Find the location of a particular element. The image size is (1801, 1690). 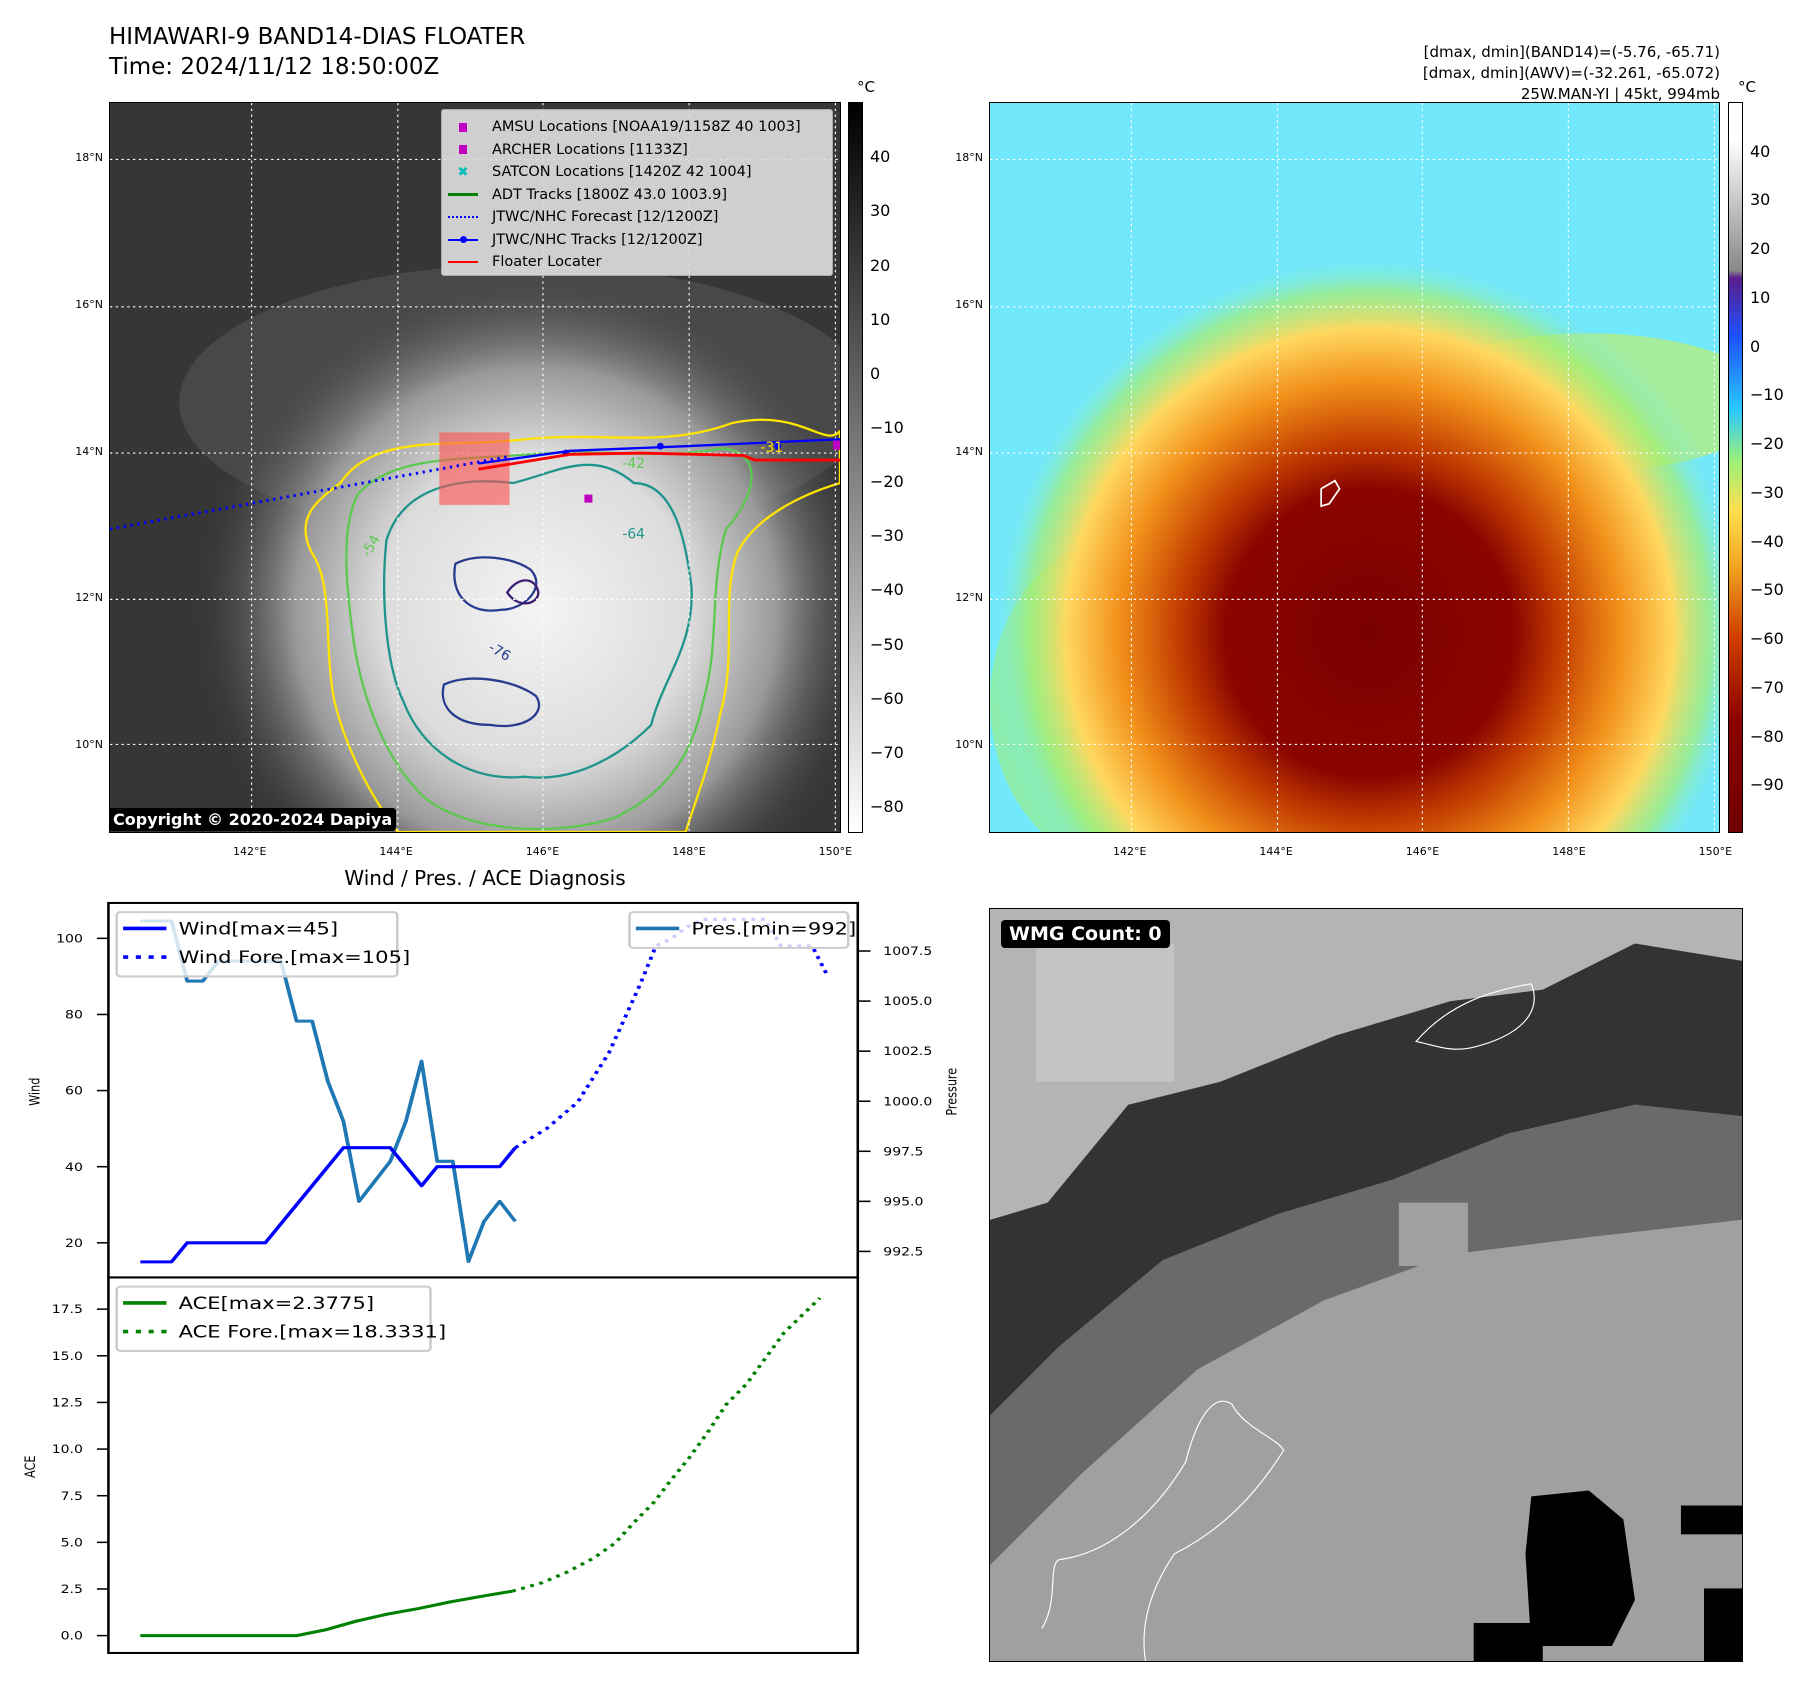

ir-colorbar-tick: 40 is located at coordinates (880, 157).